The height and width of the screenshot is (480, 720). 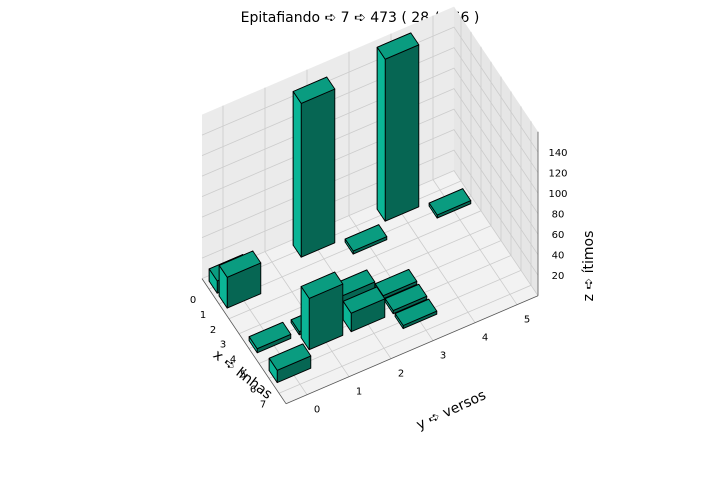 I want to click on x-tick-label: 1, so click(x=203, y=315).